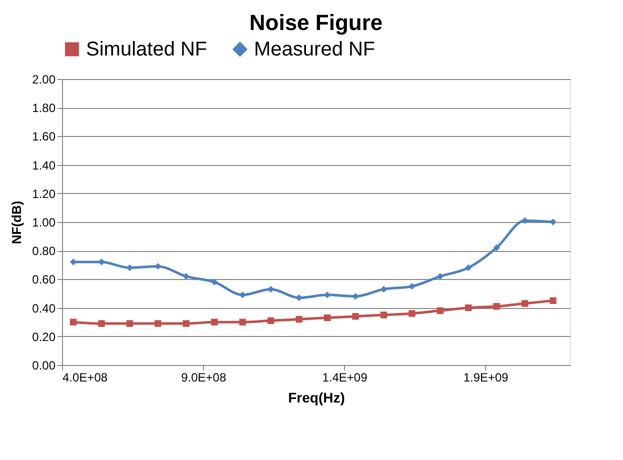 The image size is (623, 460). Describe the element at coordinates (147, 49) in the screenshot. I see `legend-label: Simulated NF` at that location.